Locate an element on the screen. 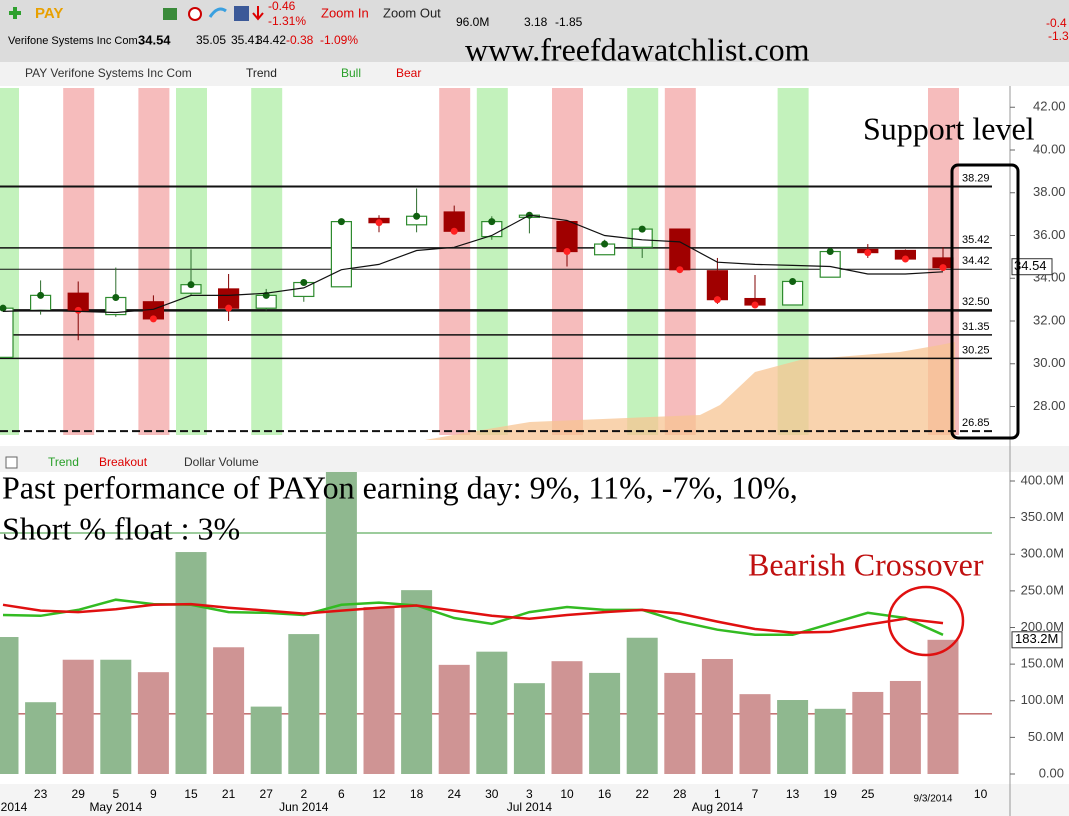 This screenshot has height=816, width=1069. x-tick-label: 9 is located at coordinates (153, 794).